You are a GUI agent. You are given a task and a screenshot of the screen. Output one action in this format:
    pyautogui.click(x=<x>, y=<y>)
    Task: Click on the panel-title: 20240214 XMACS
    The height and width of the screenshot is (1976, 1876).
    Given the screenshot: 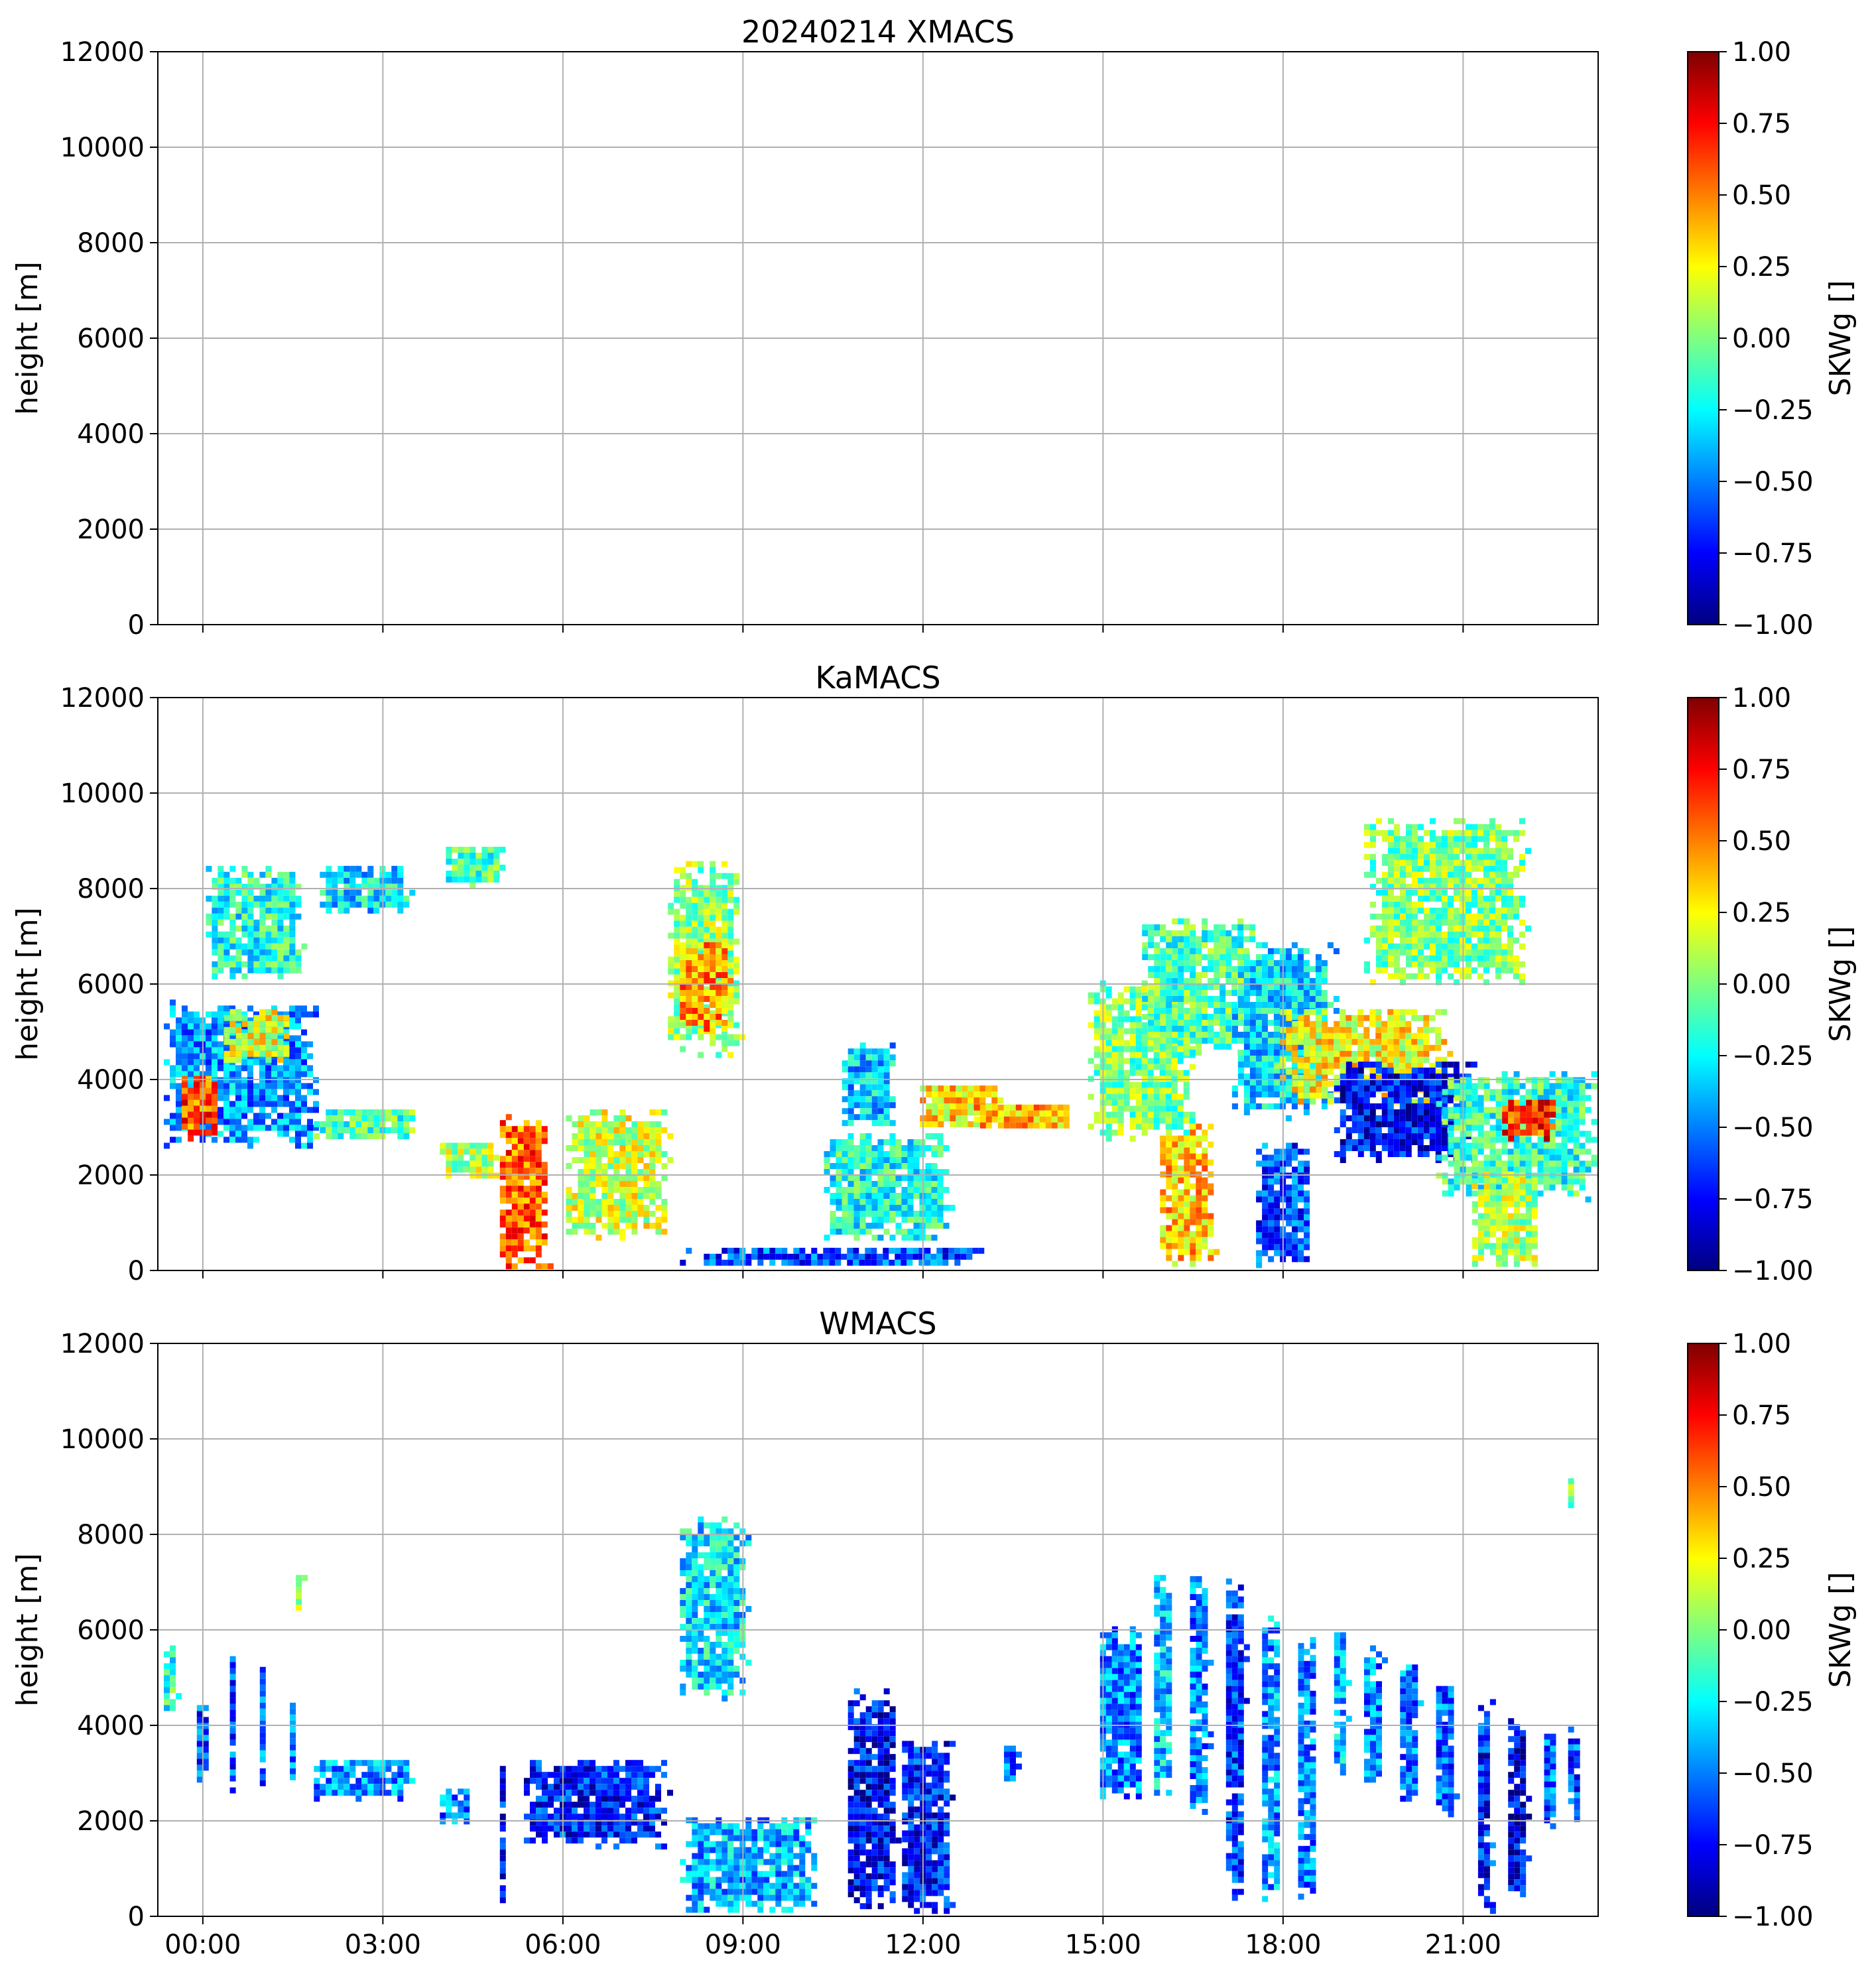 What is the action you would take?
    pyautogui.click(x=878, y=32)
    